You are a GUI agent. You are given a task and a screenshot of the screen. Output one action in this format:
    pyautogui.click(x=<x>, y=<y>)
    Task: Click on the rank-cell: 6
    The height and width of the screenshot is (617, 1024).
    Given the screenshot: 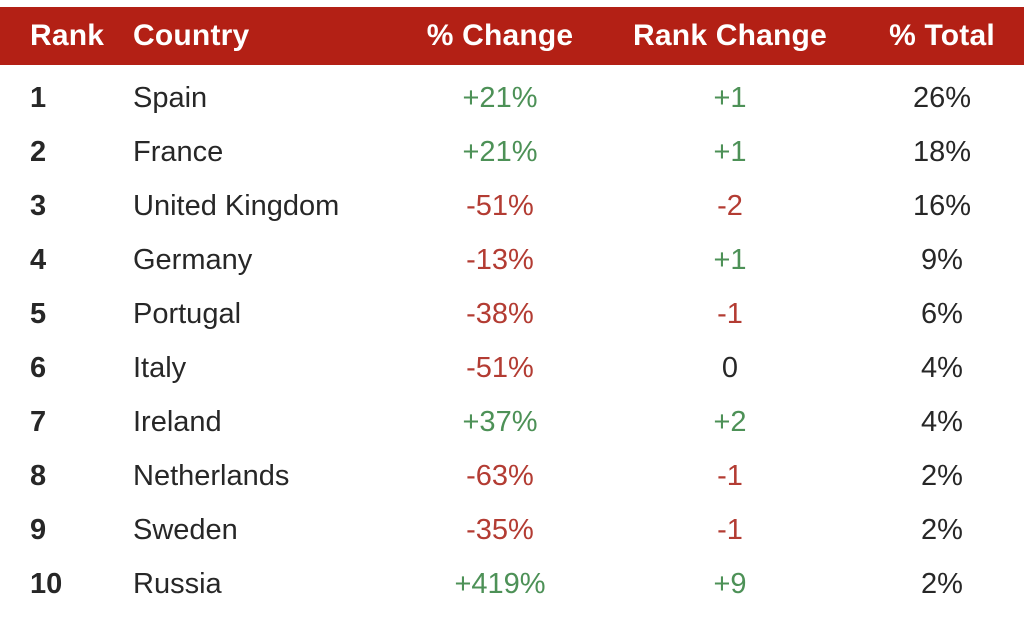 What is the action you would take?
    pyautogui.click(x=38, y=367)
    